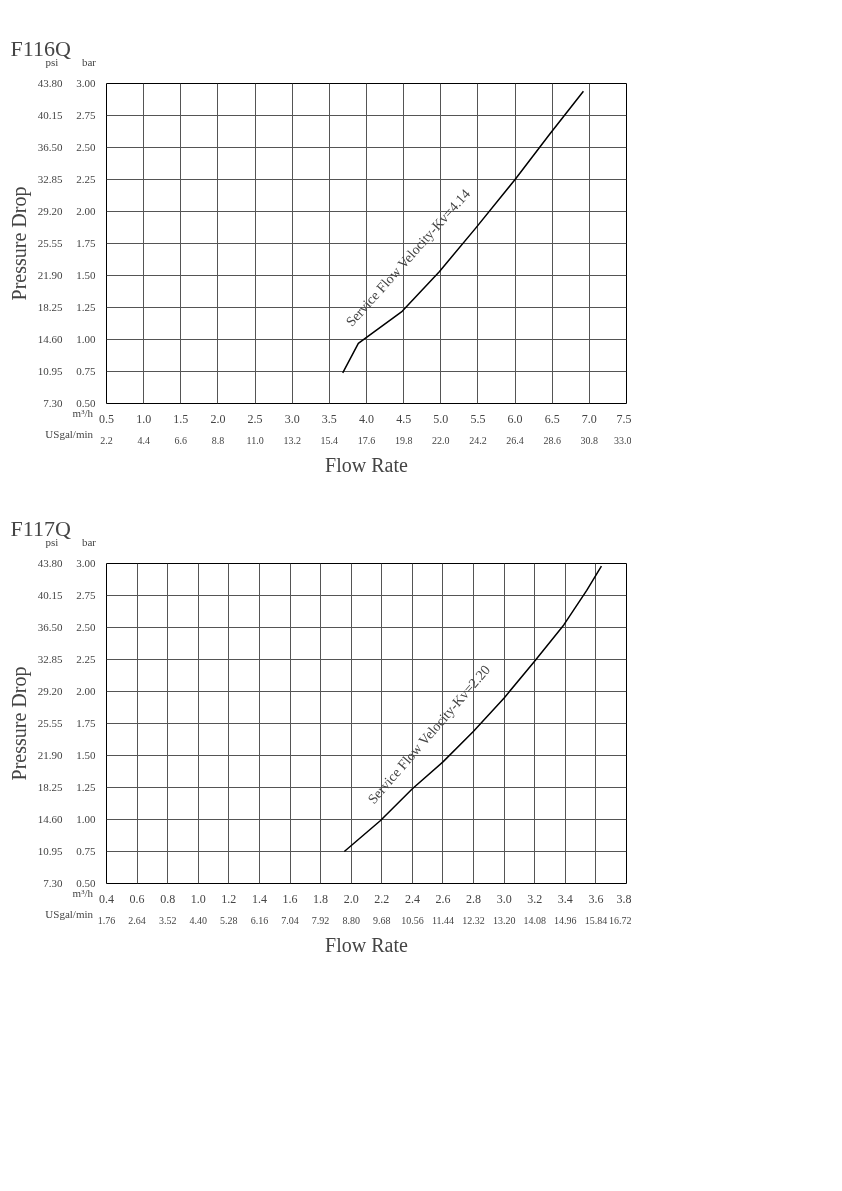 The image size is (842, 1191). Describe the element at coordinates (106, 898) in the screenshot. I see `x-tick-label: 0.4` at that location.